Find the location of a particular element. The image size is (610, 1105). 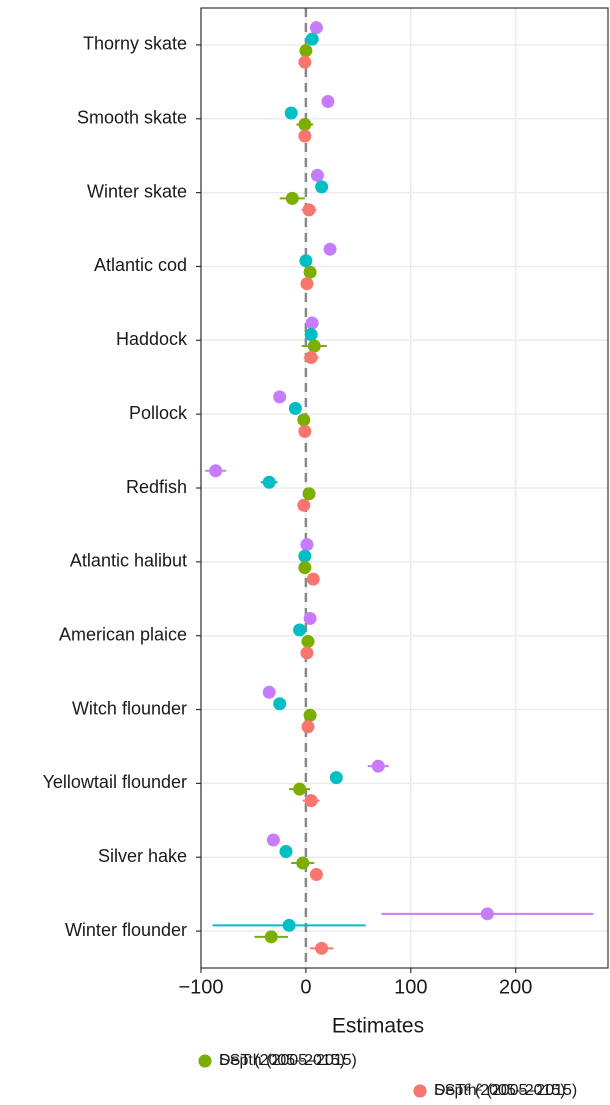

legend-label: SST (2005–2015) is located at coordinates (282, 1060).